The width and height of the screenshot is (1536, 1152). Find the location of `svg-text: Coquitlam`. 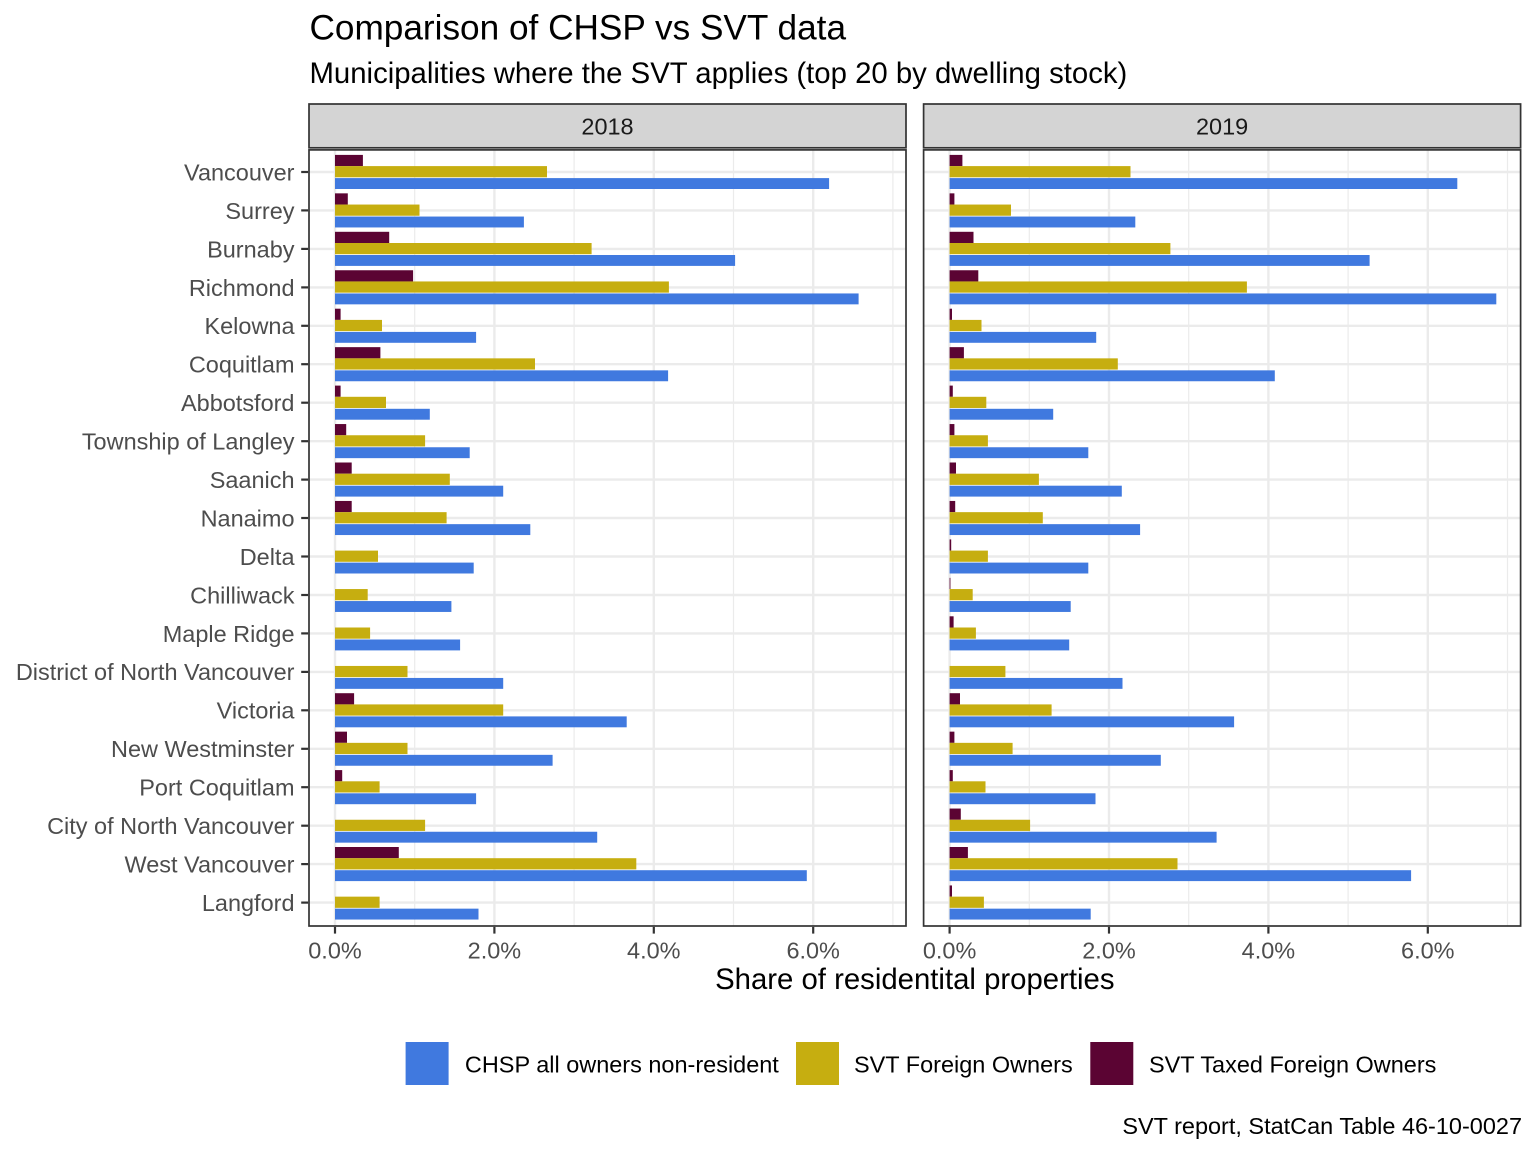

svg-text: Coquitlam is located at coordinates (242, 365).